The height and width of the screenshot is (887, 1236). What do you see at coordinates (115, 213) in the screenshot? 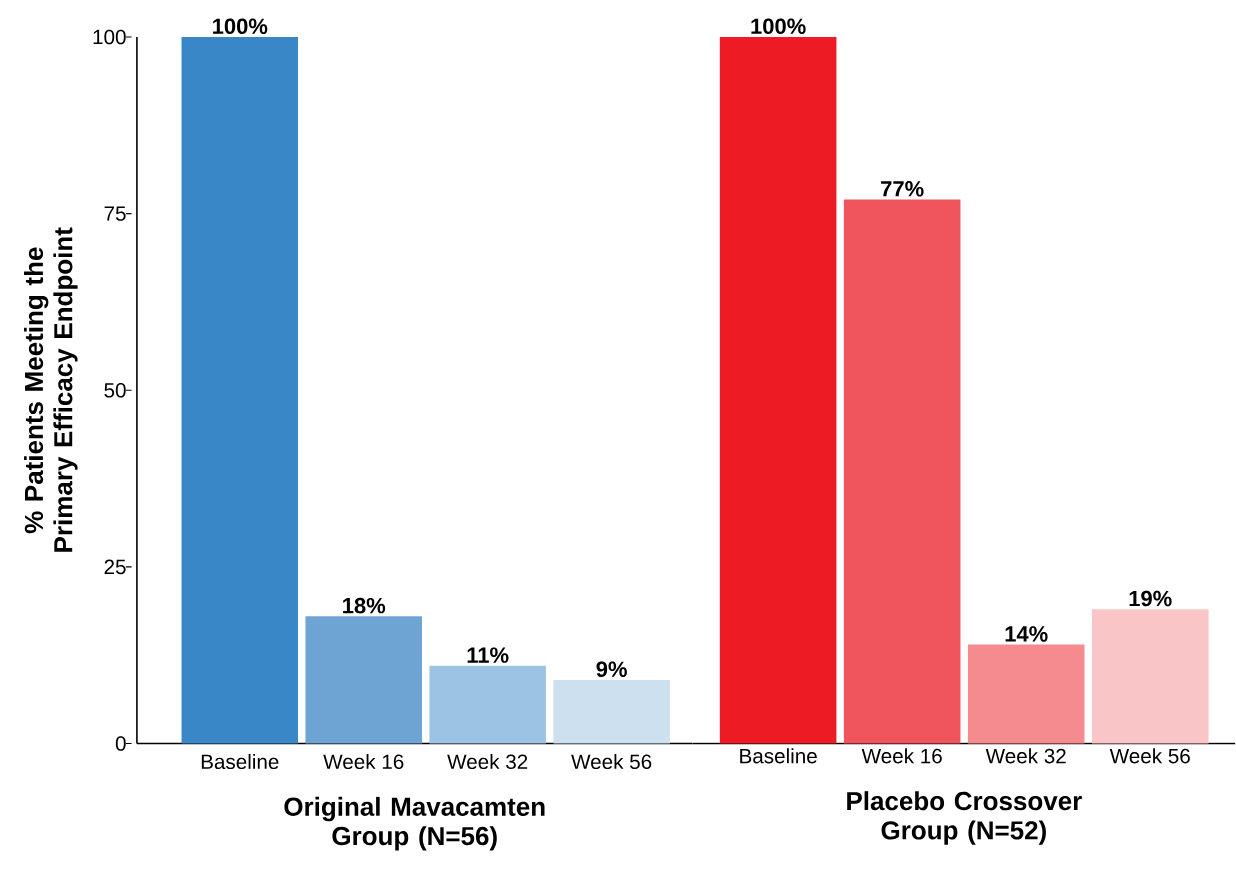
I see `y-tick-label: 75` at bounding box center [115, 213].